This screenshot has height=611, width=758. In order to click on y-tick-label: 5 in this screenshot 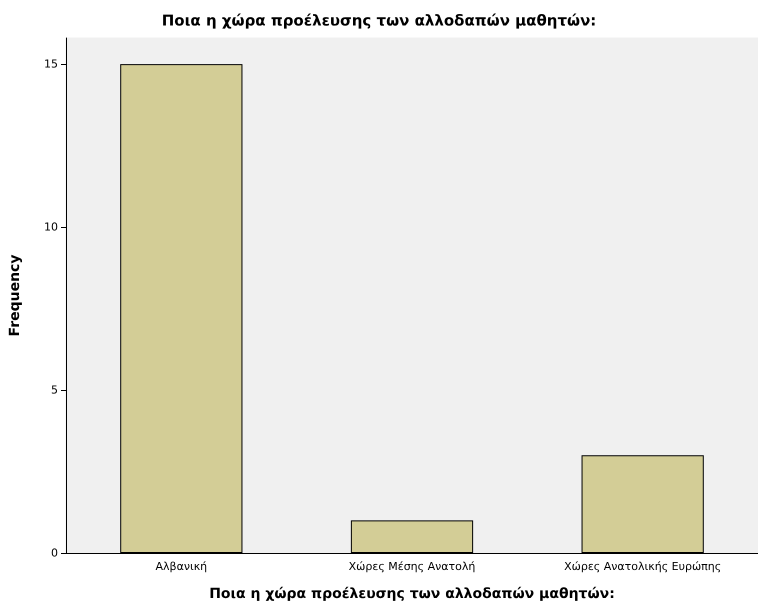, I will do `click(54, 390)`.